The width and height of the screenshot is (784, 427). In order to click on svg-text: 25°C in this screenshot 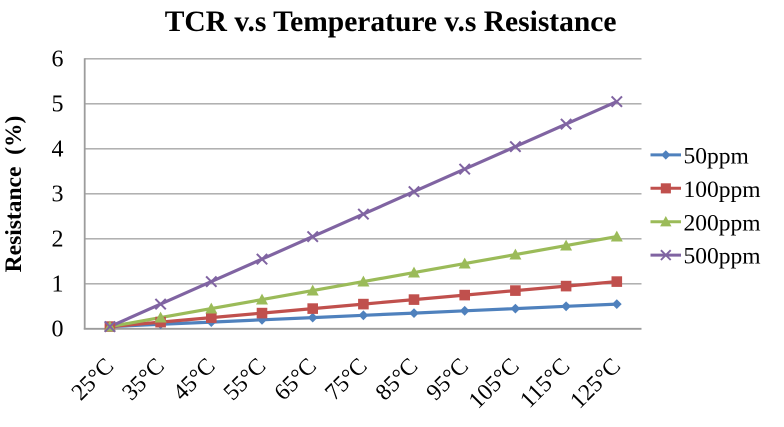, I will do `click(93, 379)`.